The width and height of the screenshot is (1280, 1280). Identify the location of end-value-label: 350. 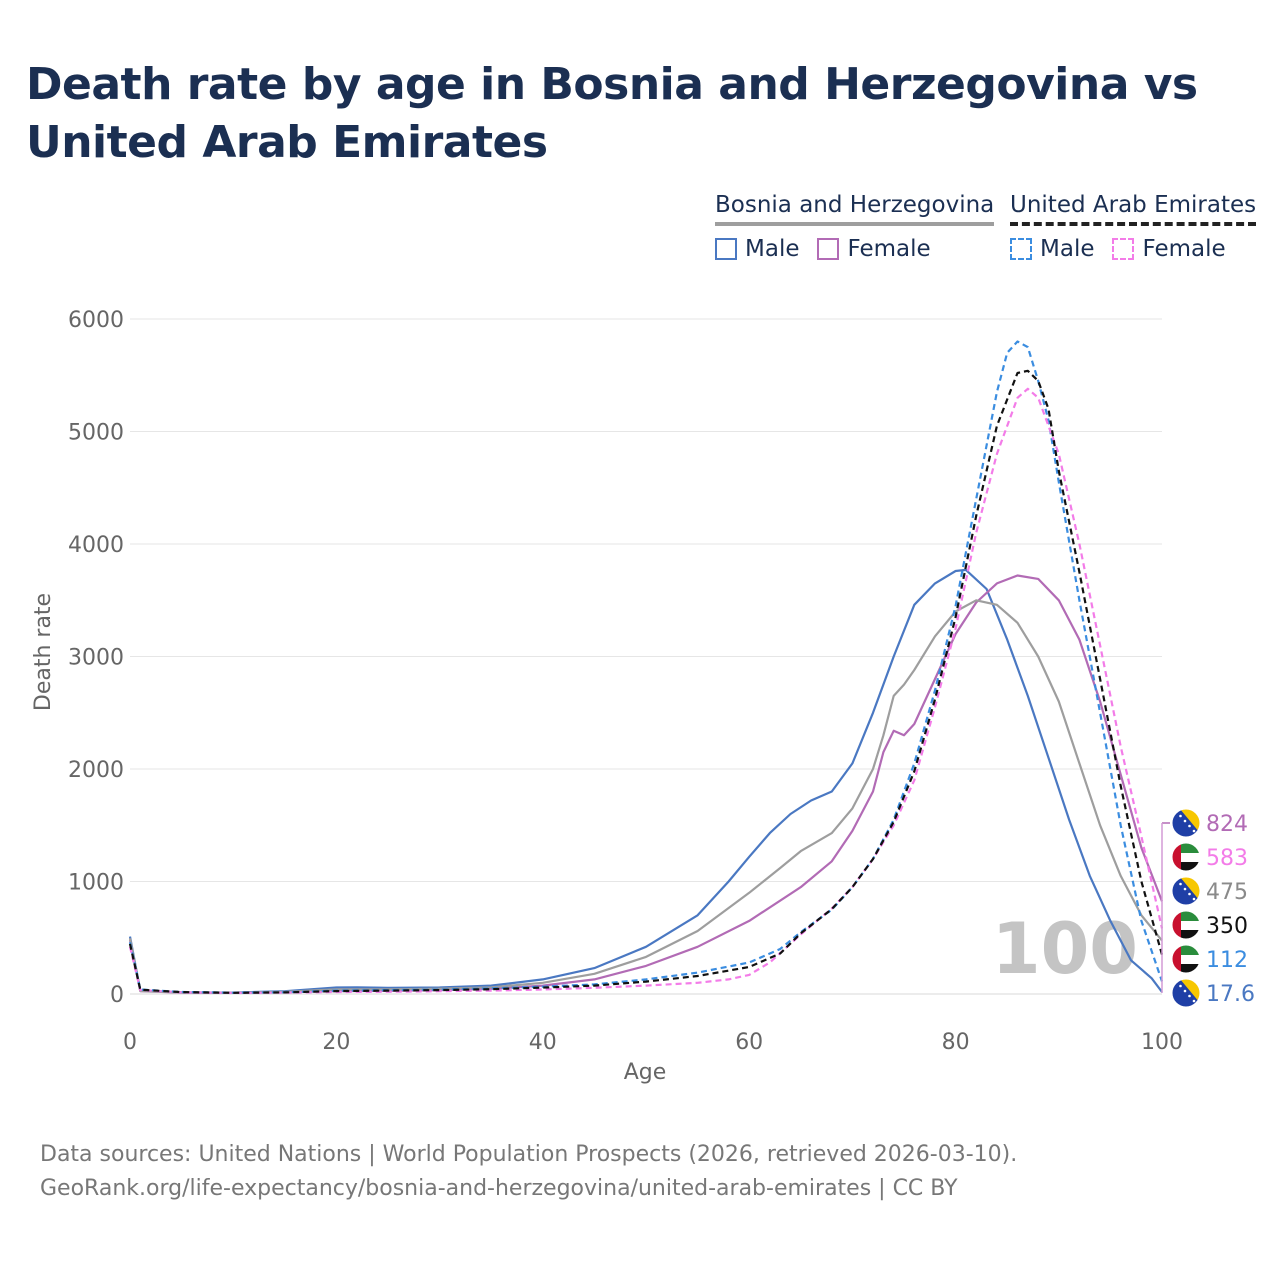
(1227, 926).